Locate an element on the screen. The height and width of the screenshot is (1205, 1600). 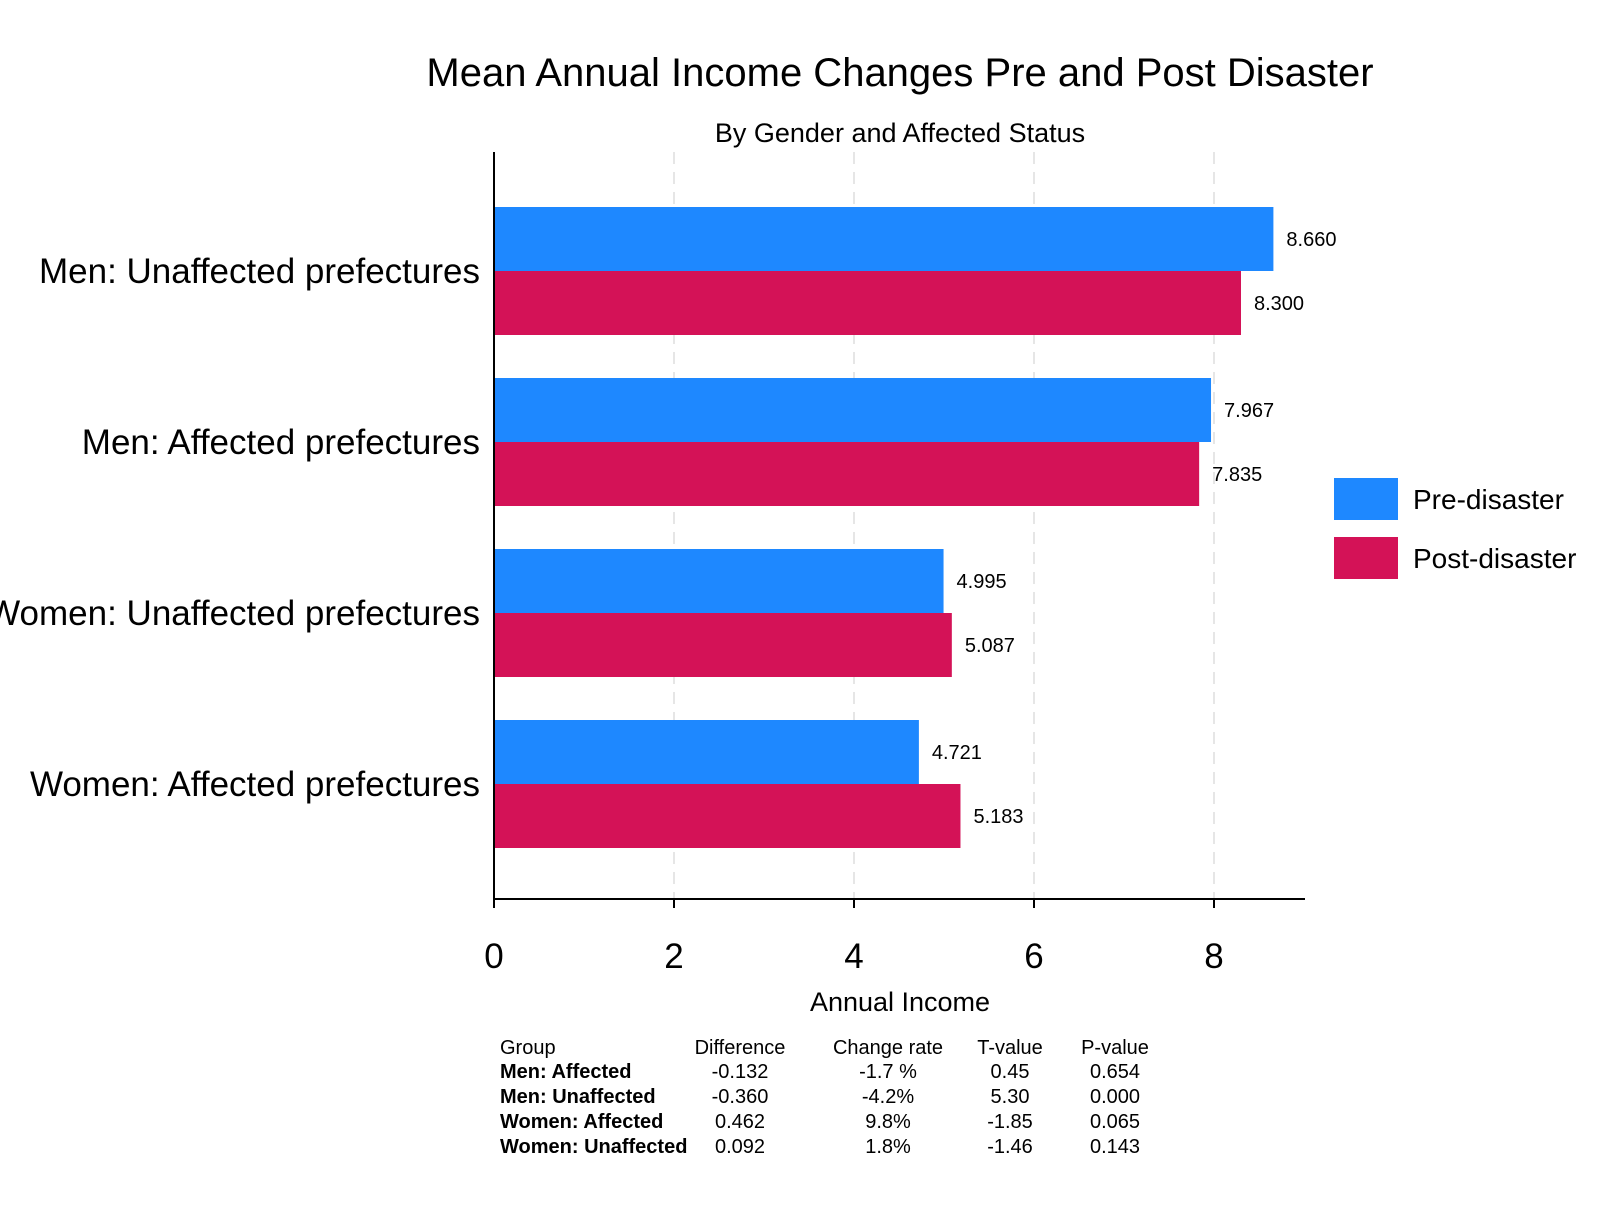
bar-value-label: 7.967 is located at coordinates (1249, 411).